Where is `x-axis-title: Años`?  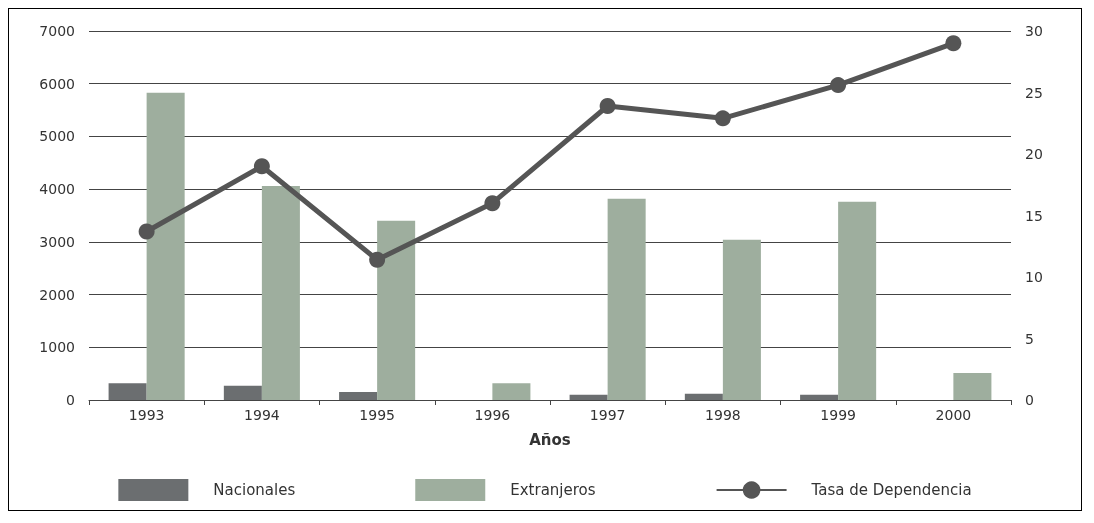 x-axis-title: Años is located at coordinates (550, 439).